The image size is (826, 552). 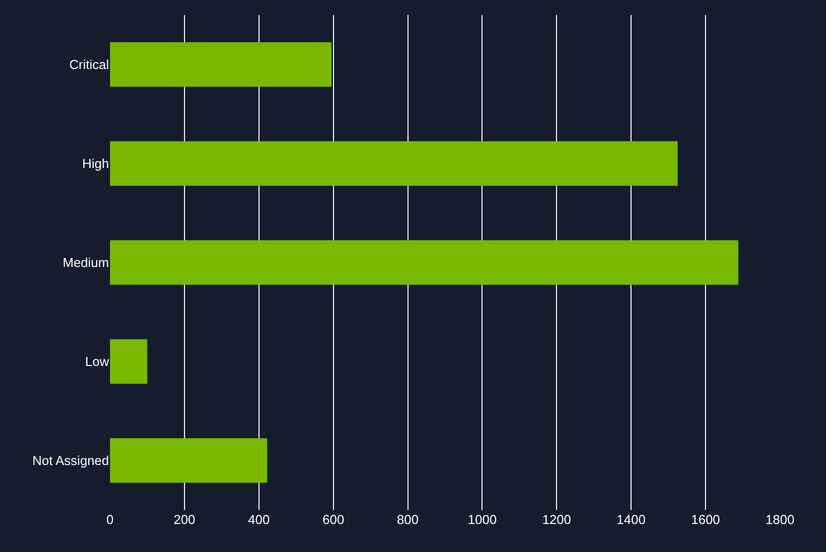 What do you see at coordinates (631, 519) in the screenshot?
I see `x-tick-label: 1400` at bounding box center [631, 519].